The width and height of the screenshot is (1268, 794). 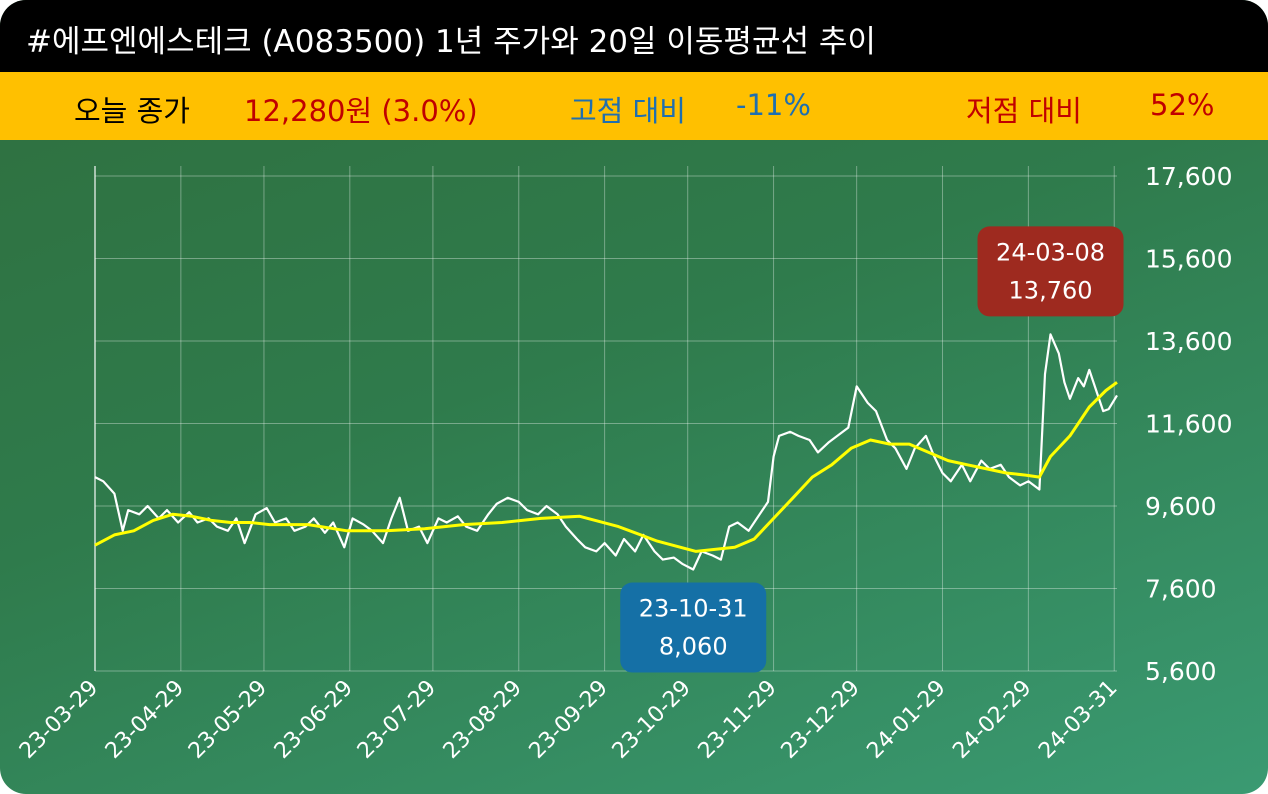 I want to click on y-tick-label: 11,600, so click(x=1188, y=424).